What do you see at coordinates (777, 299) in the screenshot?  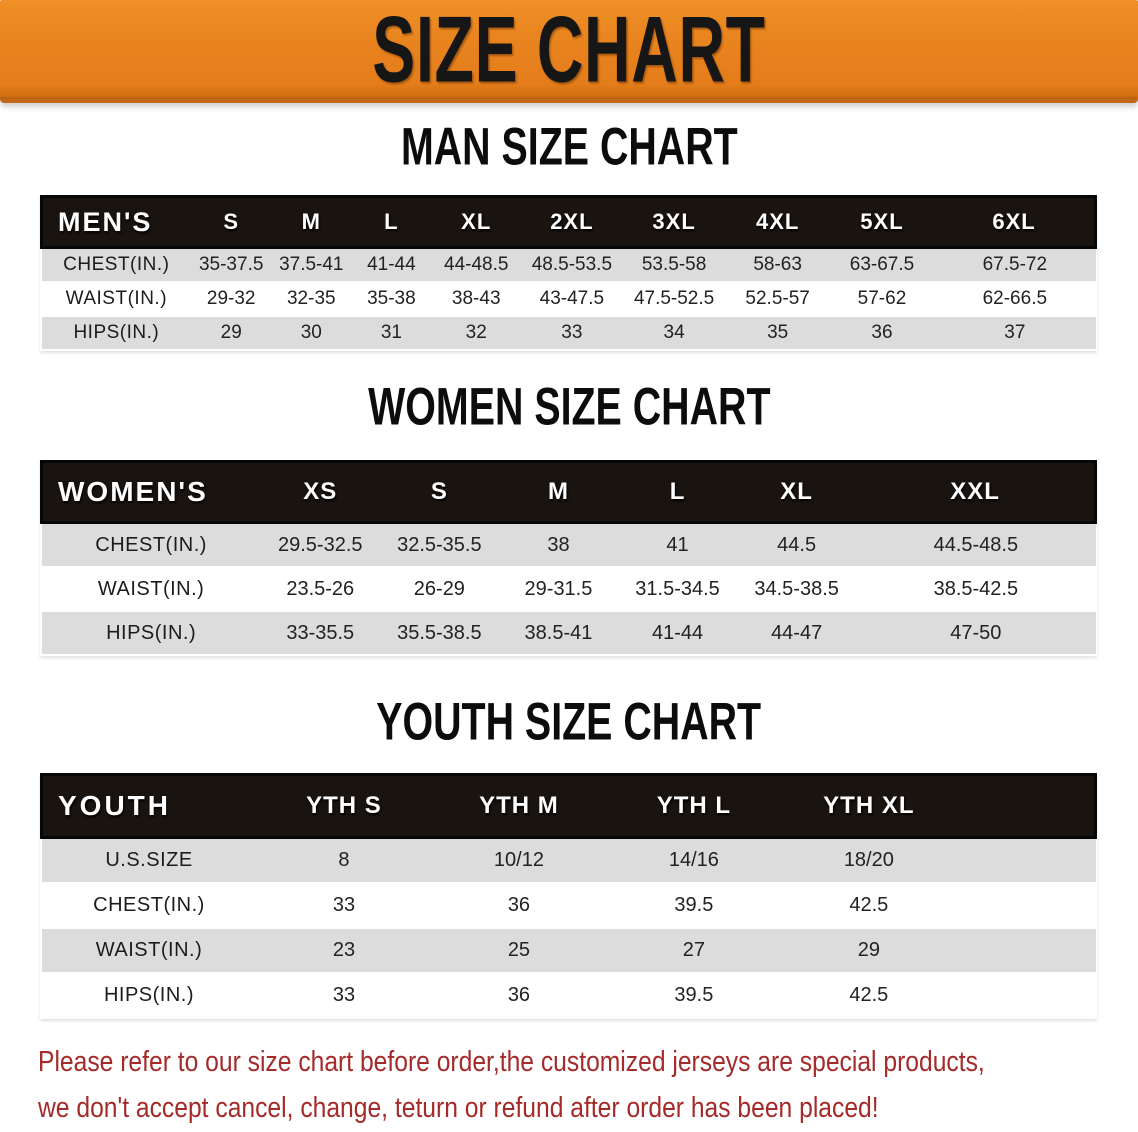 I see `measurement-value: 52.5-57` at bounding box center [777, 299].